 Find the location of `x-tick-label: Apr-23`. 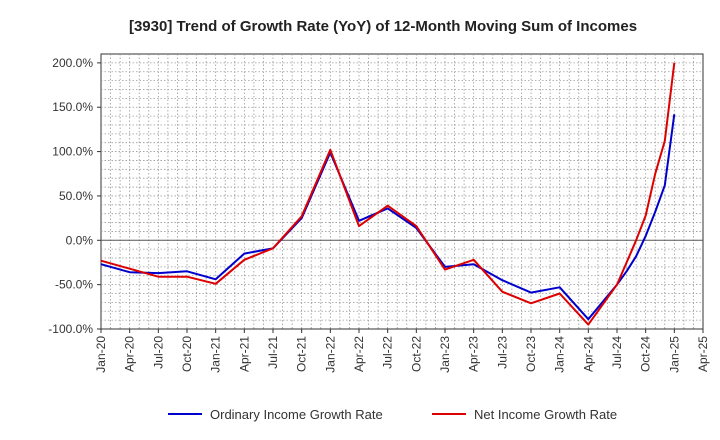

x-tick-label: Apr-23 is located at coordinates (474, 354).